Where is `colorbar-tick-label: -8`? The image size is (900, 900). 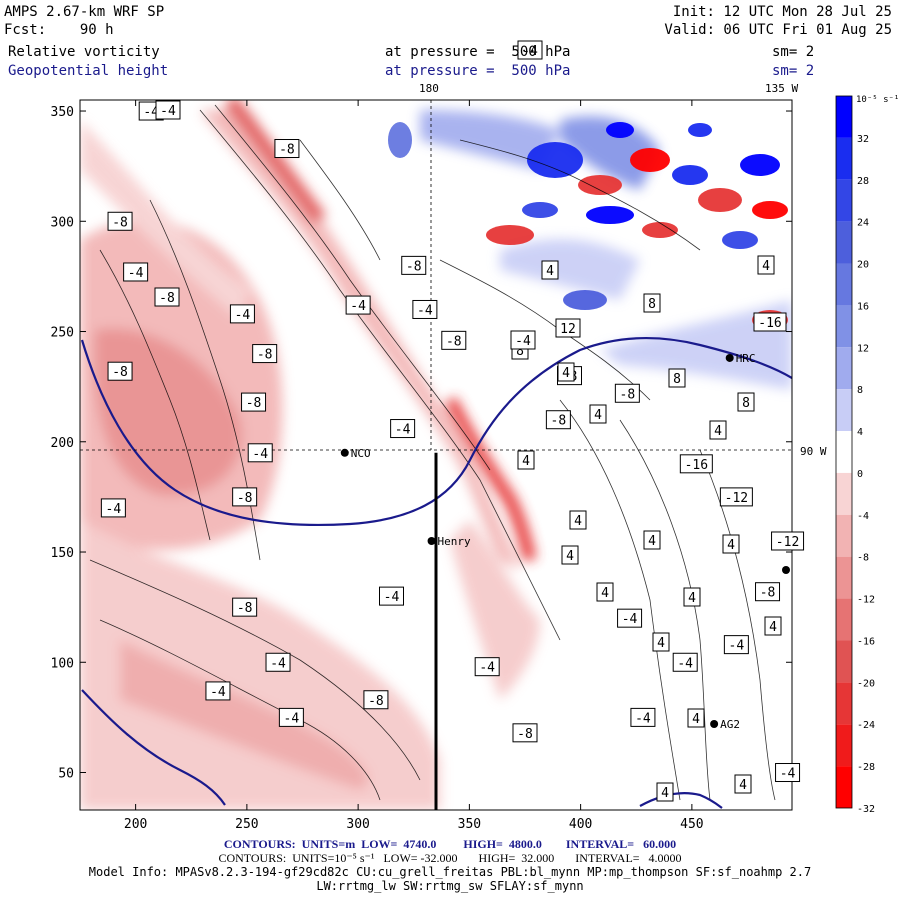 colorbar-tick-label: -8 is located at coordinates (863, 558).